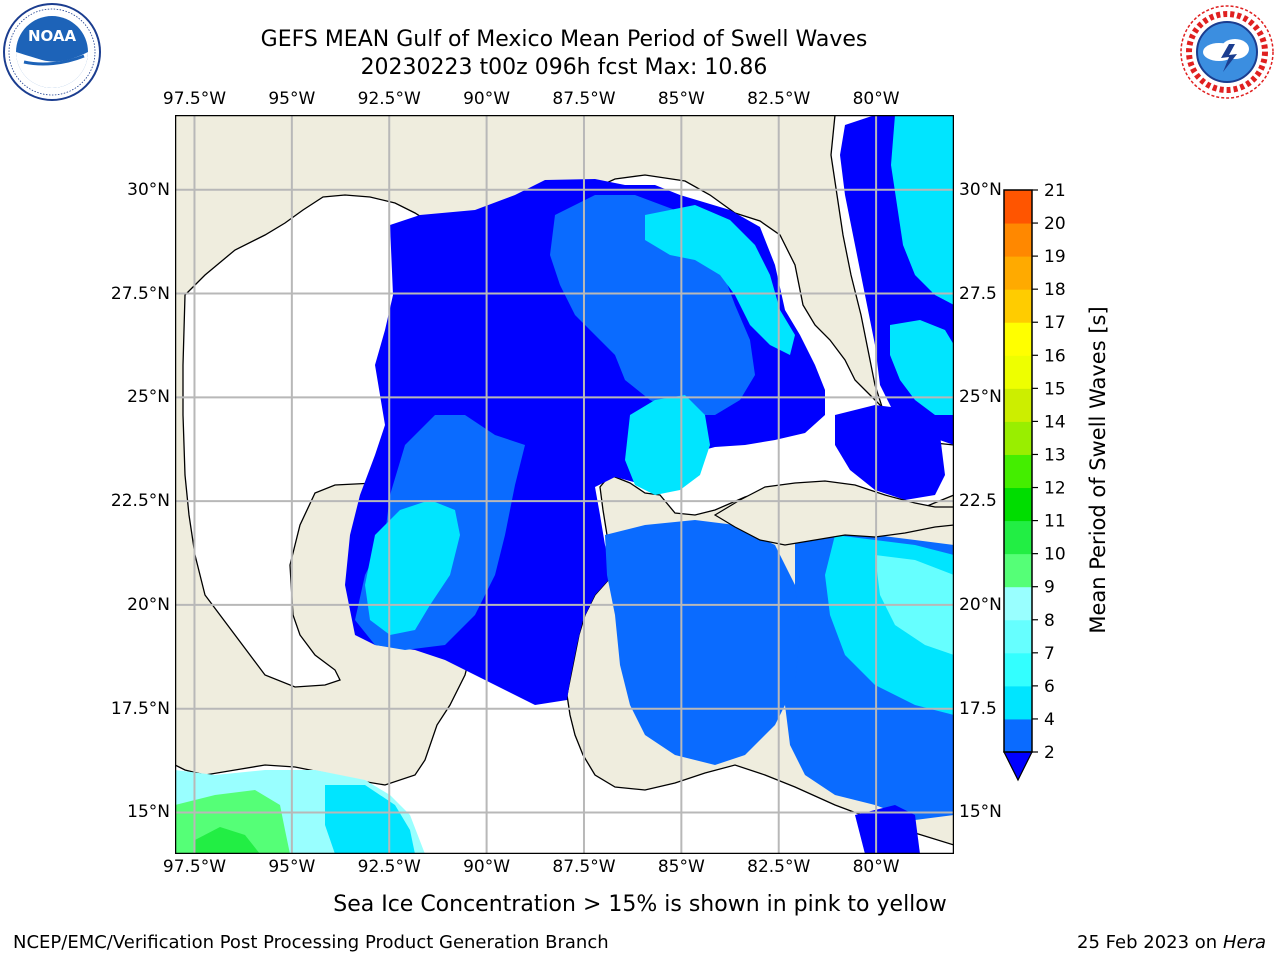 The height and width of the screenshot is (960, 1280). Describe the element at coordinates (779, 99) in the screenshot. I see `lon-tick-label-top: 82.5°W` at that location.